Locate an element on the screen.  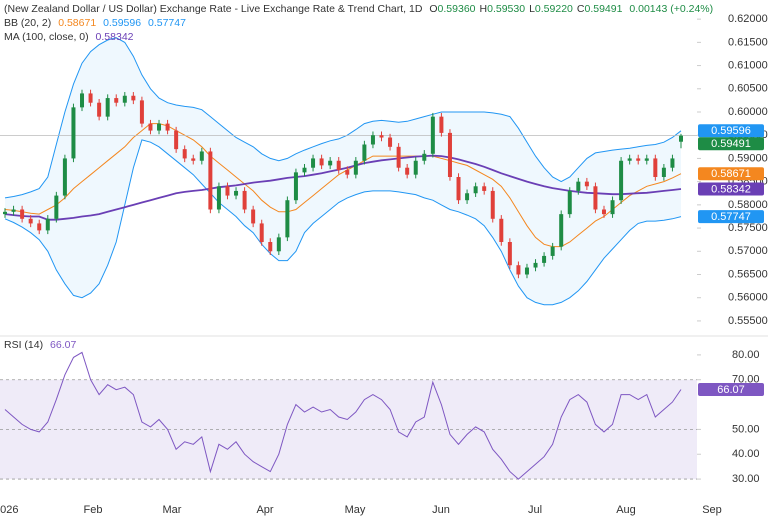
price-badge-label: 0.58671 is located at coordinates (731, 174).